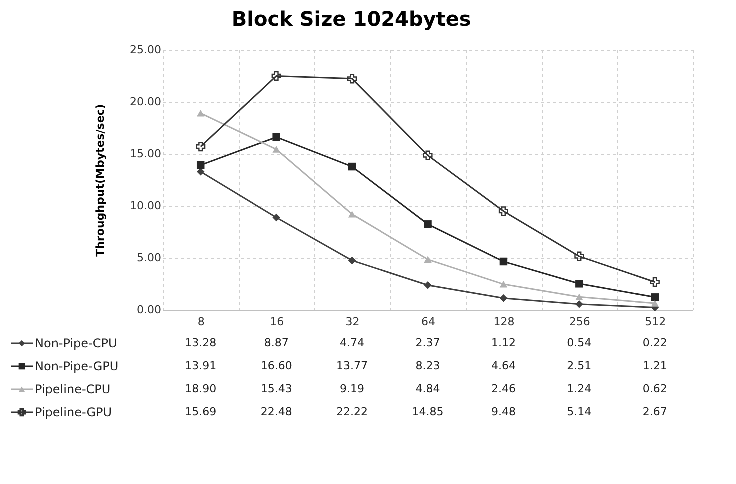 The image size is (736, 484). Describe the element at coordinates (429, 322) in the screenshot. I see `x-tick-label: 64` at that location.